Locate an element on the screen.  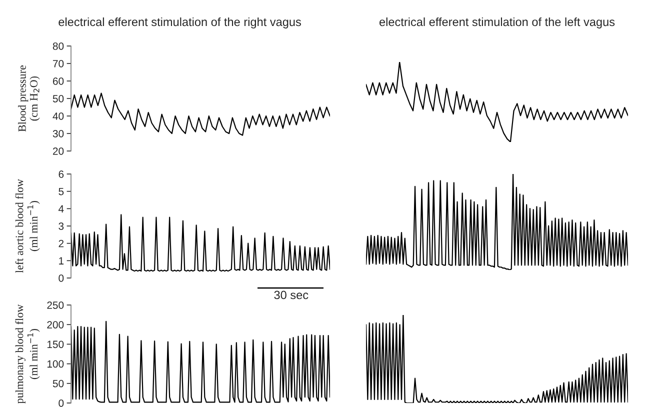
y-tick-label: 6 is located at coordinates (61, 174).